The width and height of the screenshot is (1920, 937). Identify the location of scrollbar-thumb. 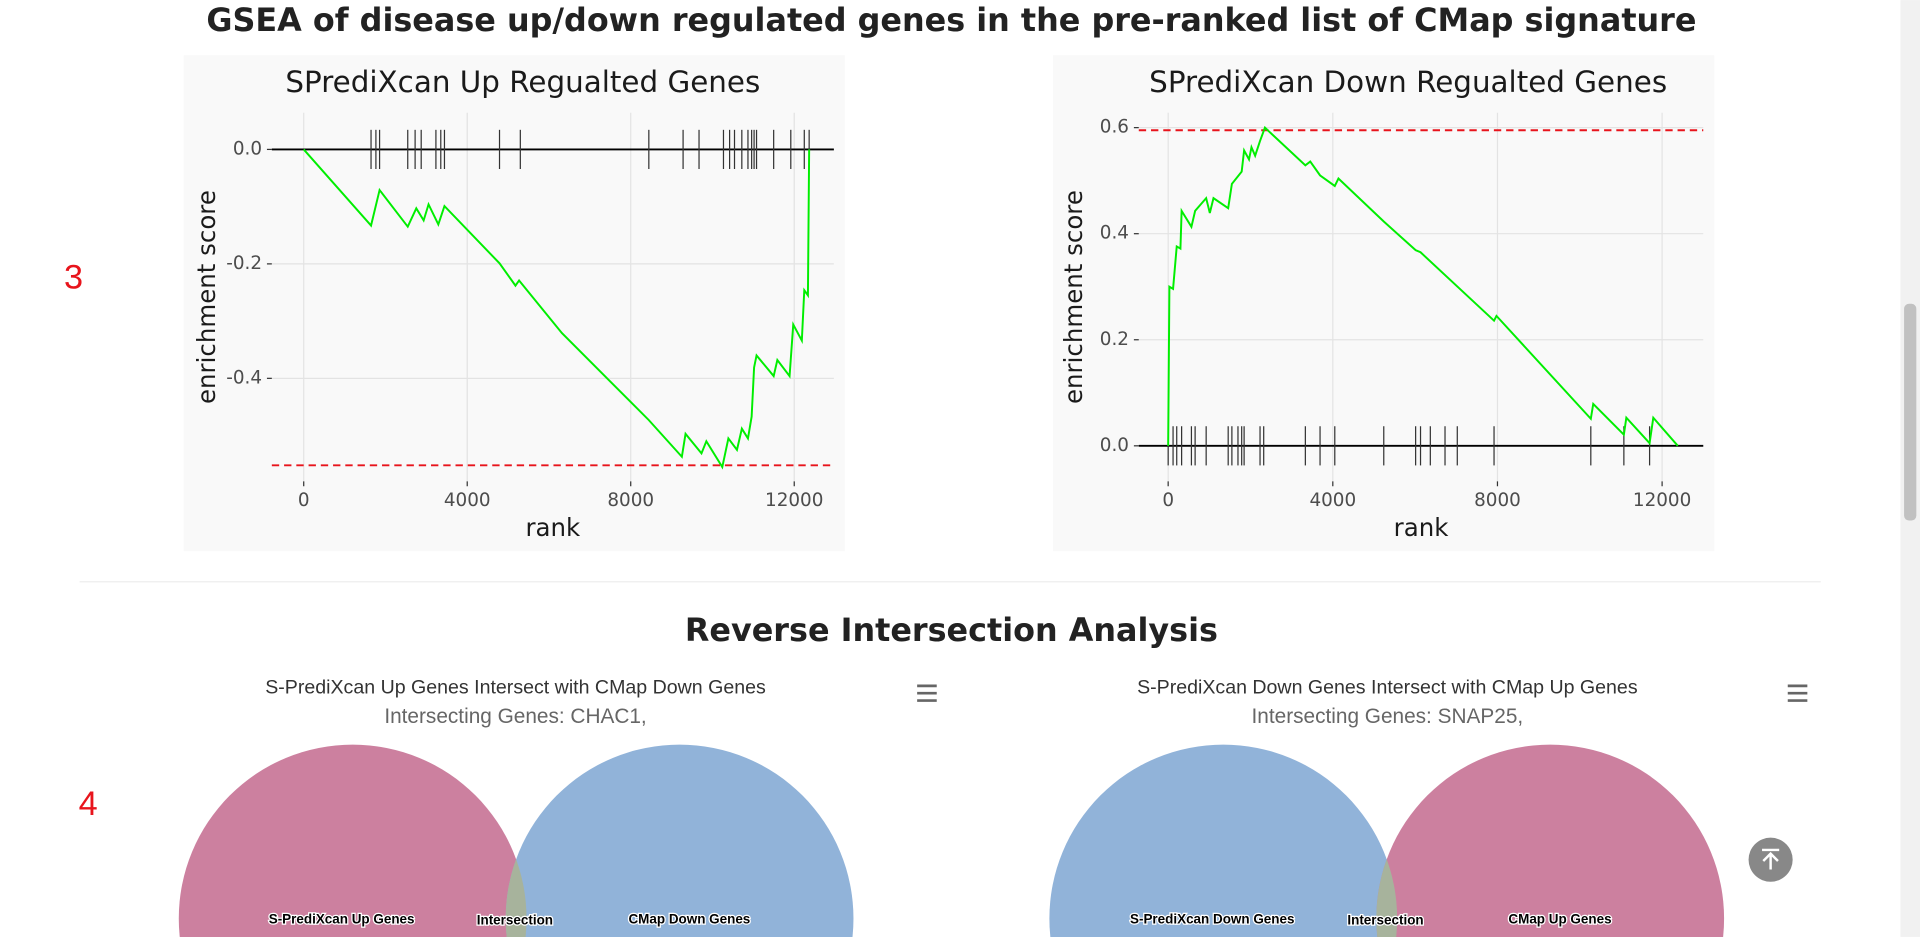
(1910, 412).